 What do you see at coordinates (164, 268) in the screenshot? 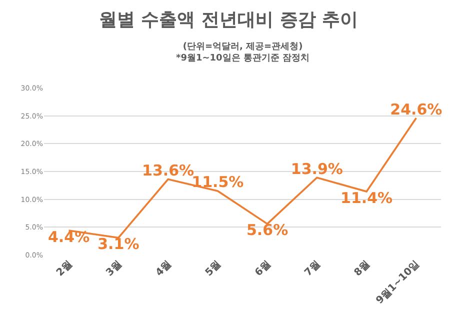
I see `x-tick-label: 4월` at bounding box center [164, 268].